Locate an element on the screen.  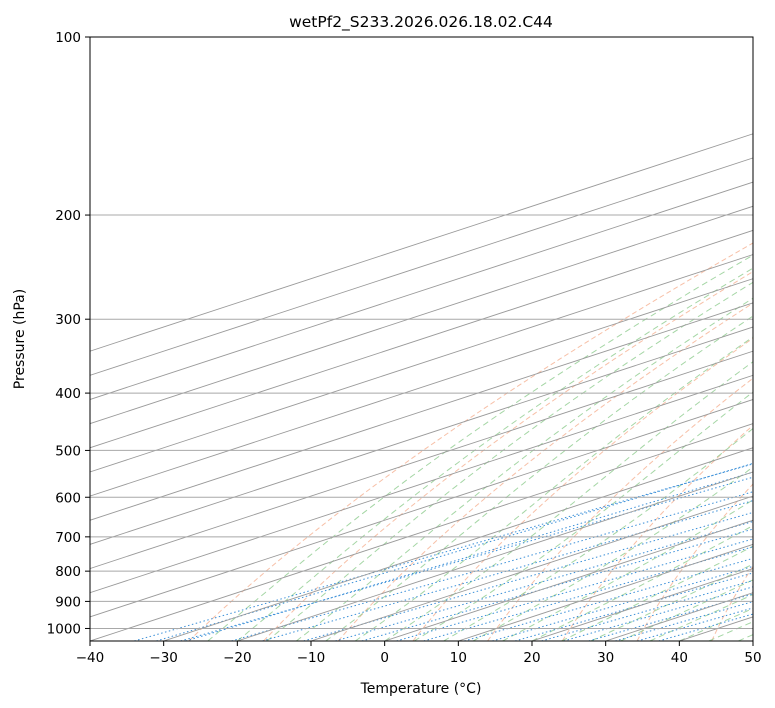
y-tick-label: 800 is located at coordinates (68, 572).